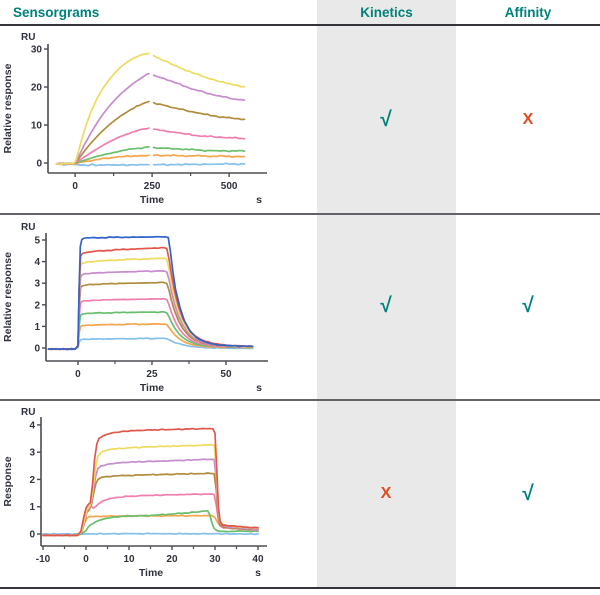 Image resolution: width=600 pixels, height=595 pixels. What do you see at coordinates (528, 119) in the screenshot?
I see `affinity-mark-row-1: X` at bounding box center [528, 119].